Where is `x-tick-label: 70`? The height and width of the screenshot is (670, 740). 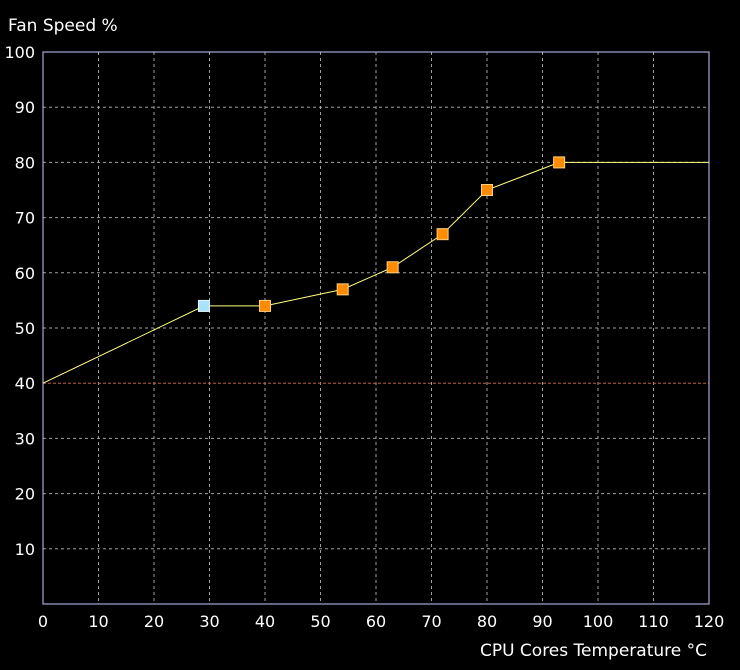 x-tick-label: 70 is located at coordinates (431, 621).